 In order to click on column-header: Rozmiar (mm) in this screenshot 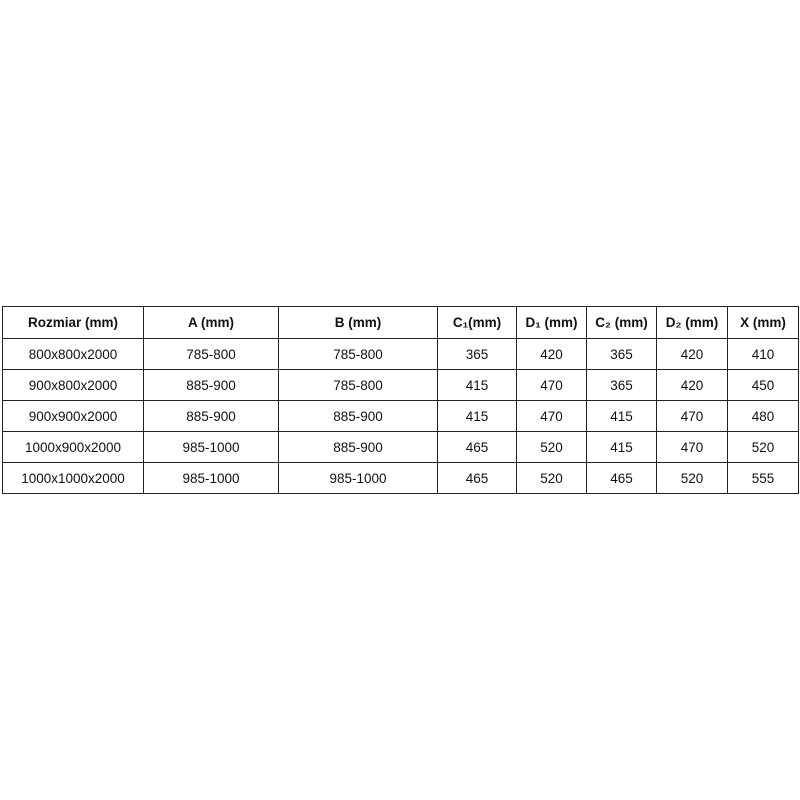, I will do `click(73, 322)`.